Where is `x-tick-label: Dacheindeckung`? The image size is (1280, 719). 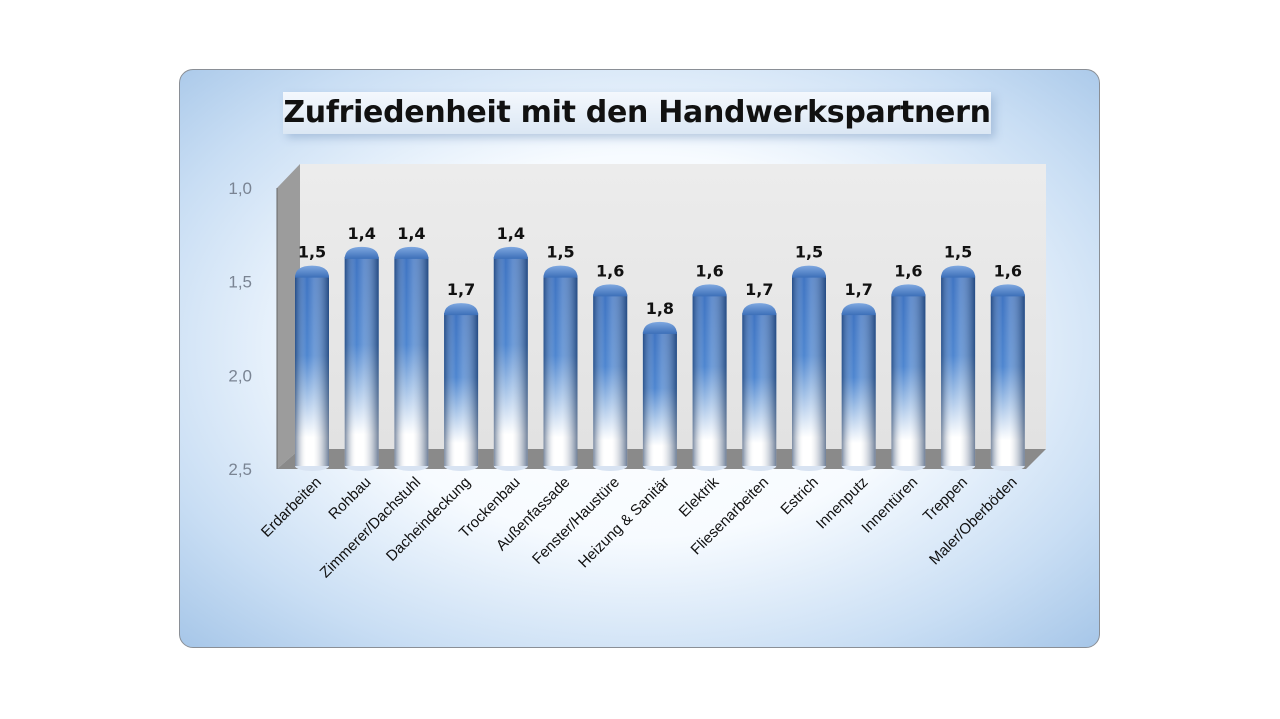 x-tick-label: Dacheindeckung is located at coordinates (428, 519).